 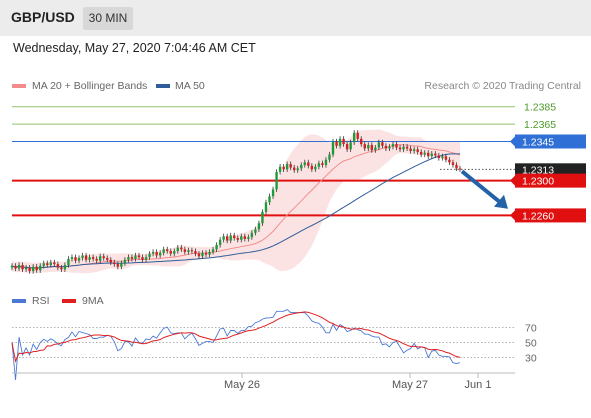 I want to click on header-bar: GBP/USD 30 MIN, so click(x=295, y=18).